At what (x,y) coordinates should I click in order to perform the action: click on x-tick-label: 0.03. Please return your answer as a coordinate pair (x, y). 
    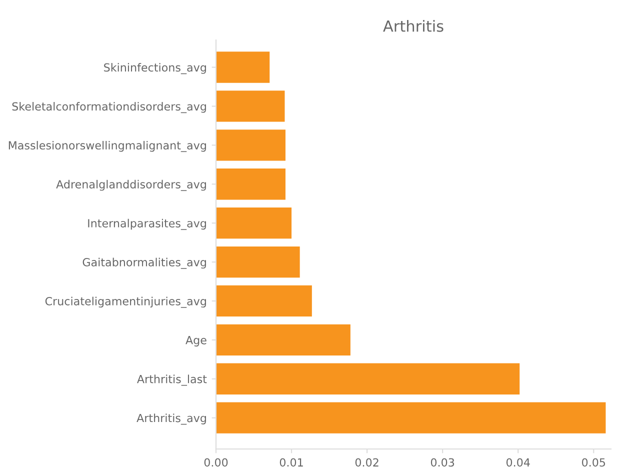
    Looking at the image, I should click on (442, 462).